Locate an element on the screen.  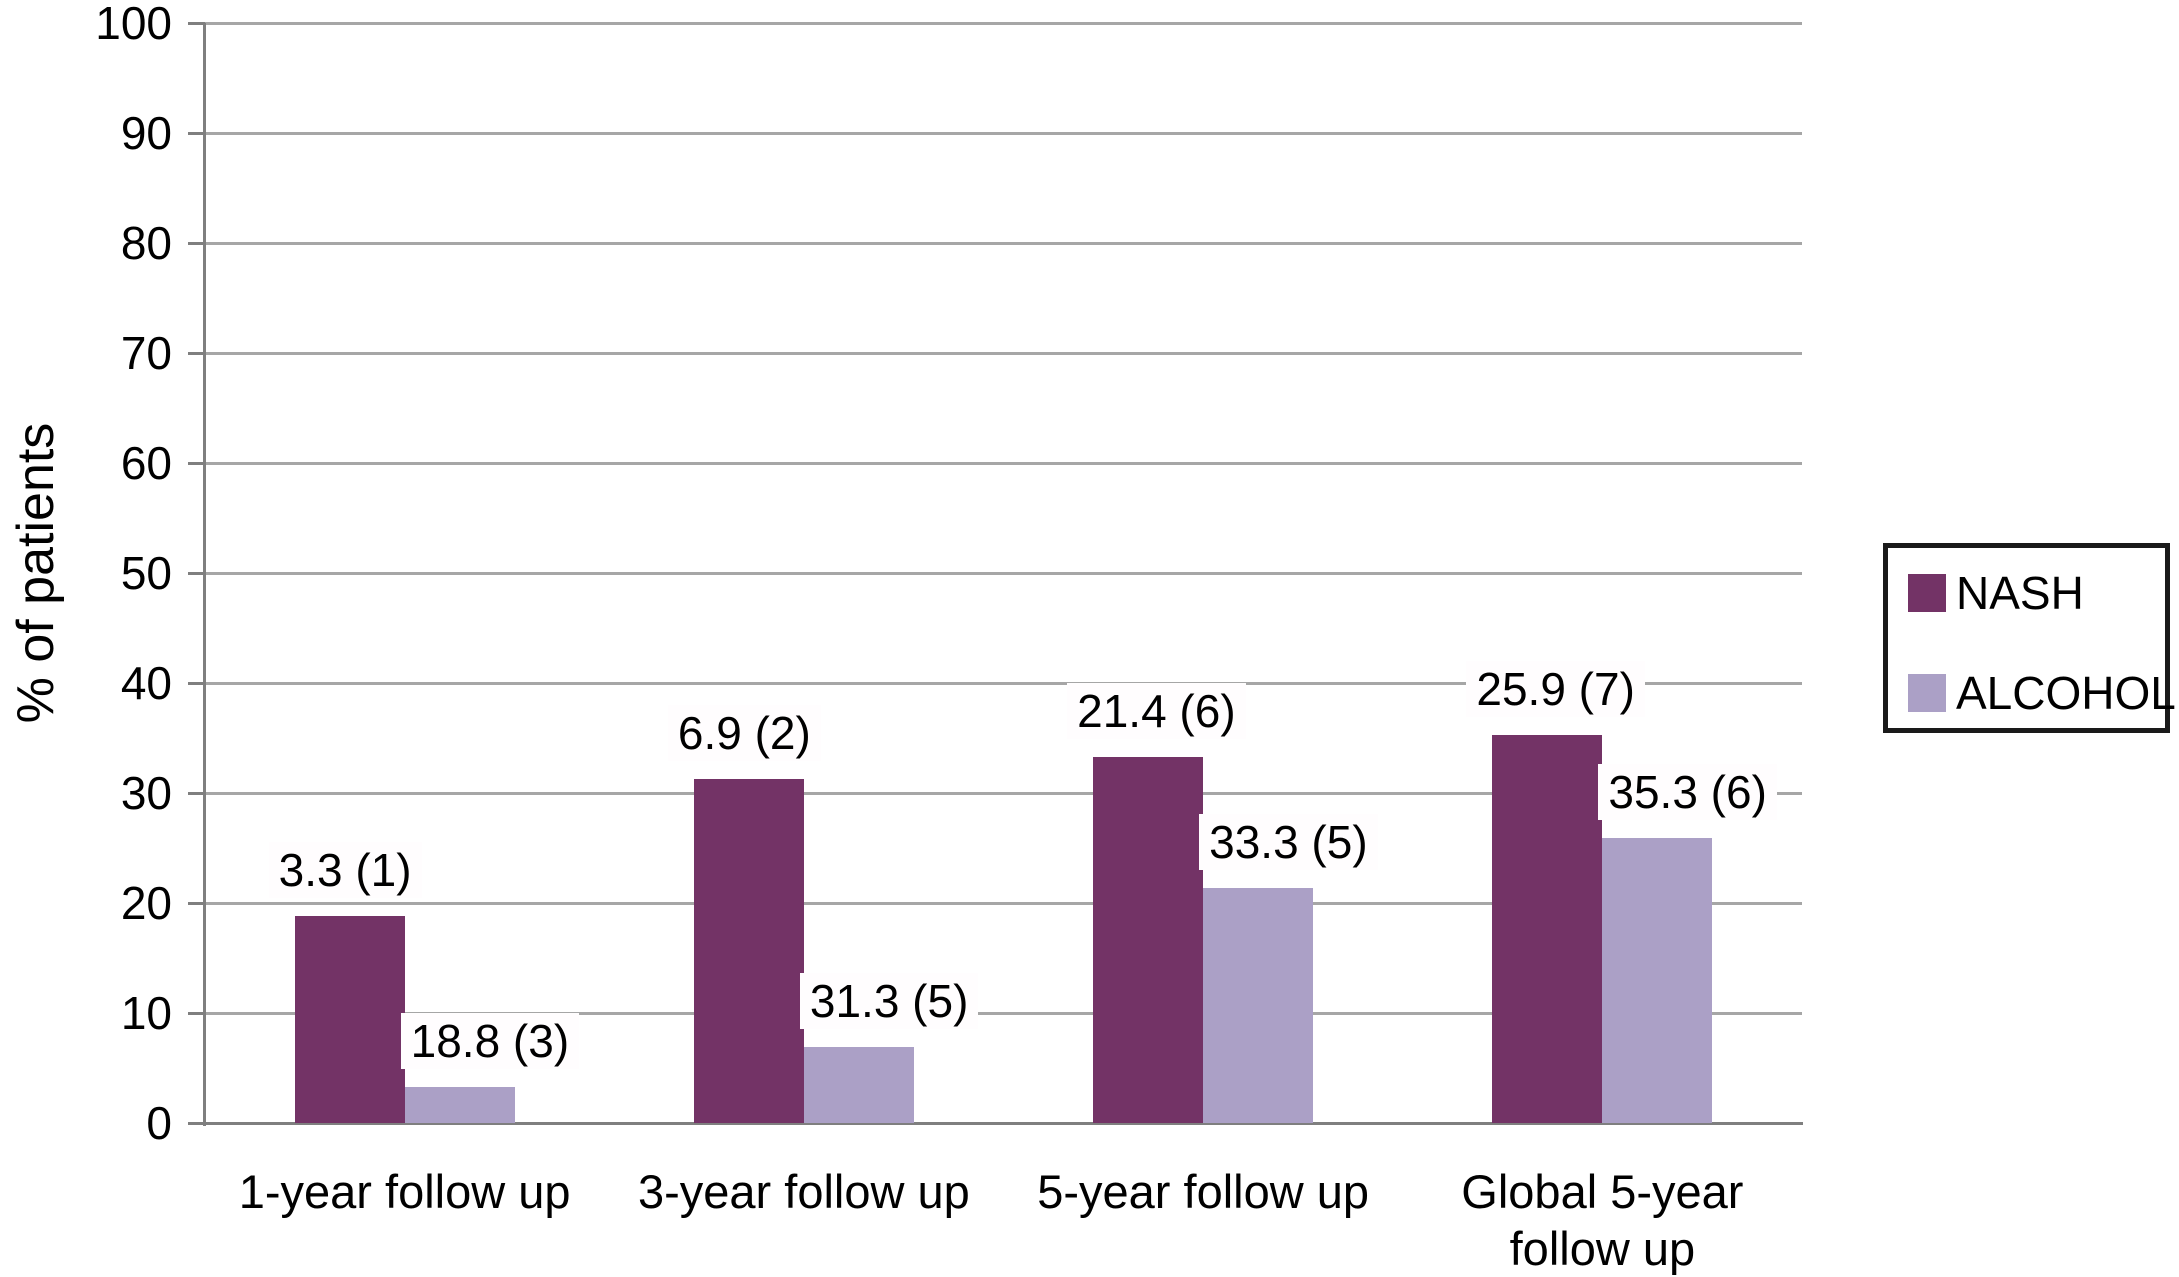
legend-entry-alcohol: ALCOHOL is located at coordinates (2042, 693).